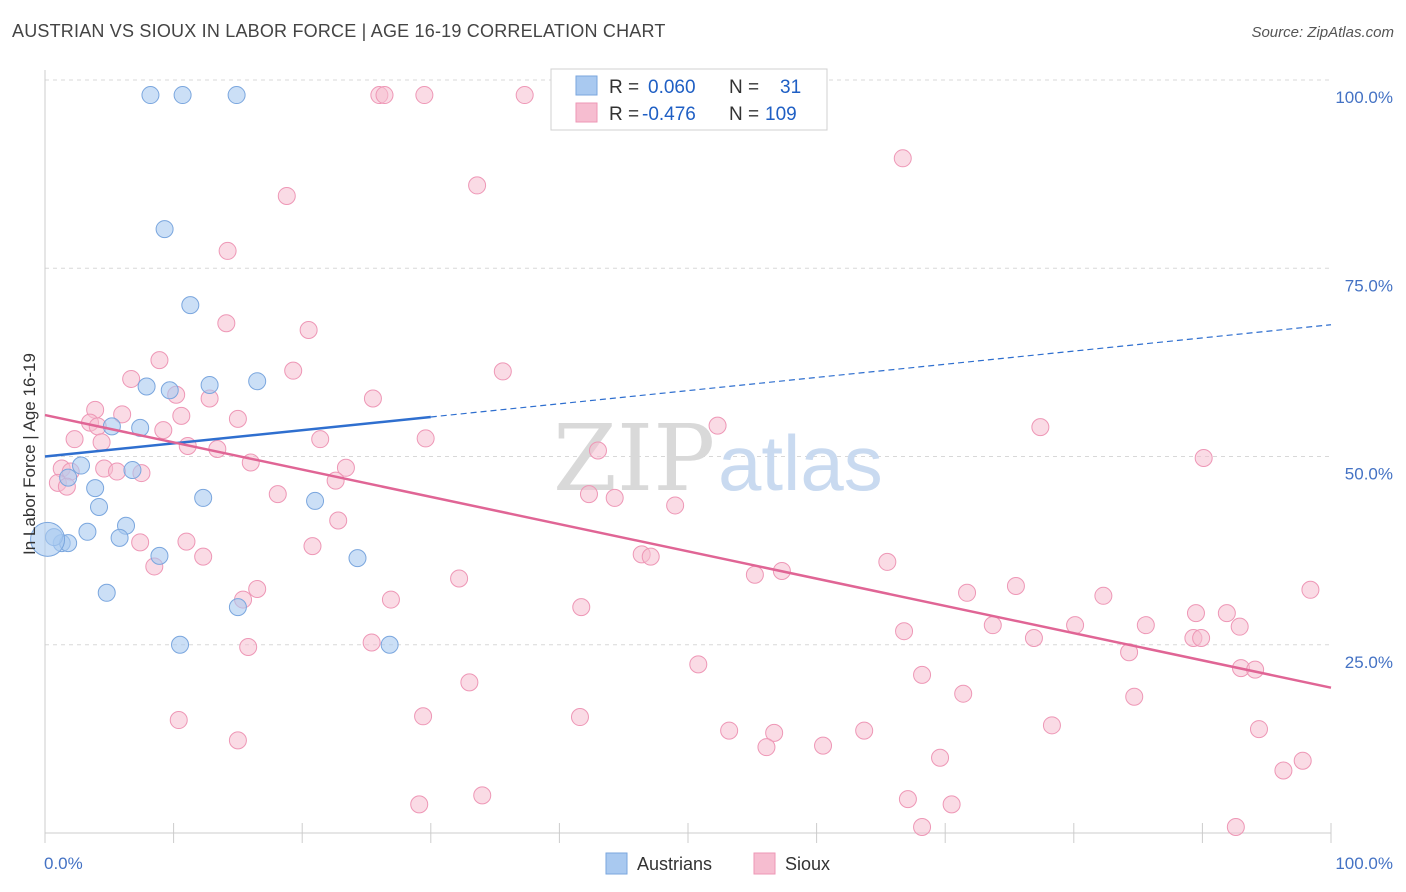  I want to click on bottom-legend-sioux-label: Sioux, so click(807, 864).